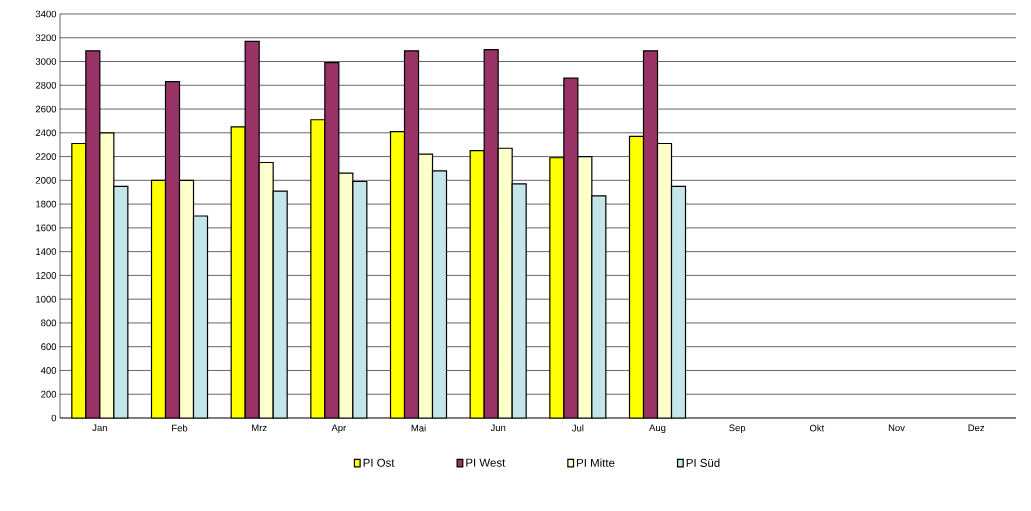 The image size is (1031, 511). Describe the element at coordinates (46, 251) in the screenshot. I see `y-tick-label: 1400` at that location.